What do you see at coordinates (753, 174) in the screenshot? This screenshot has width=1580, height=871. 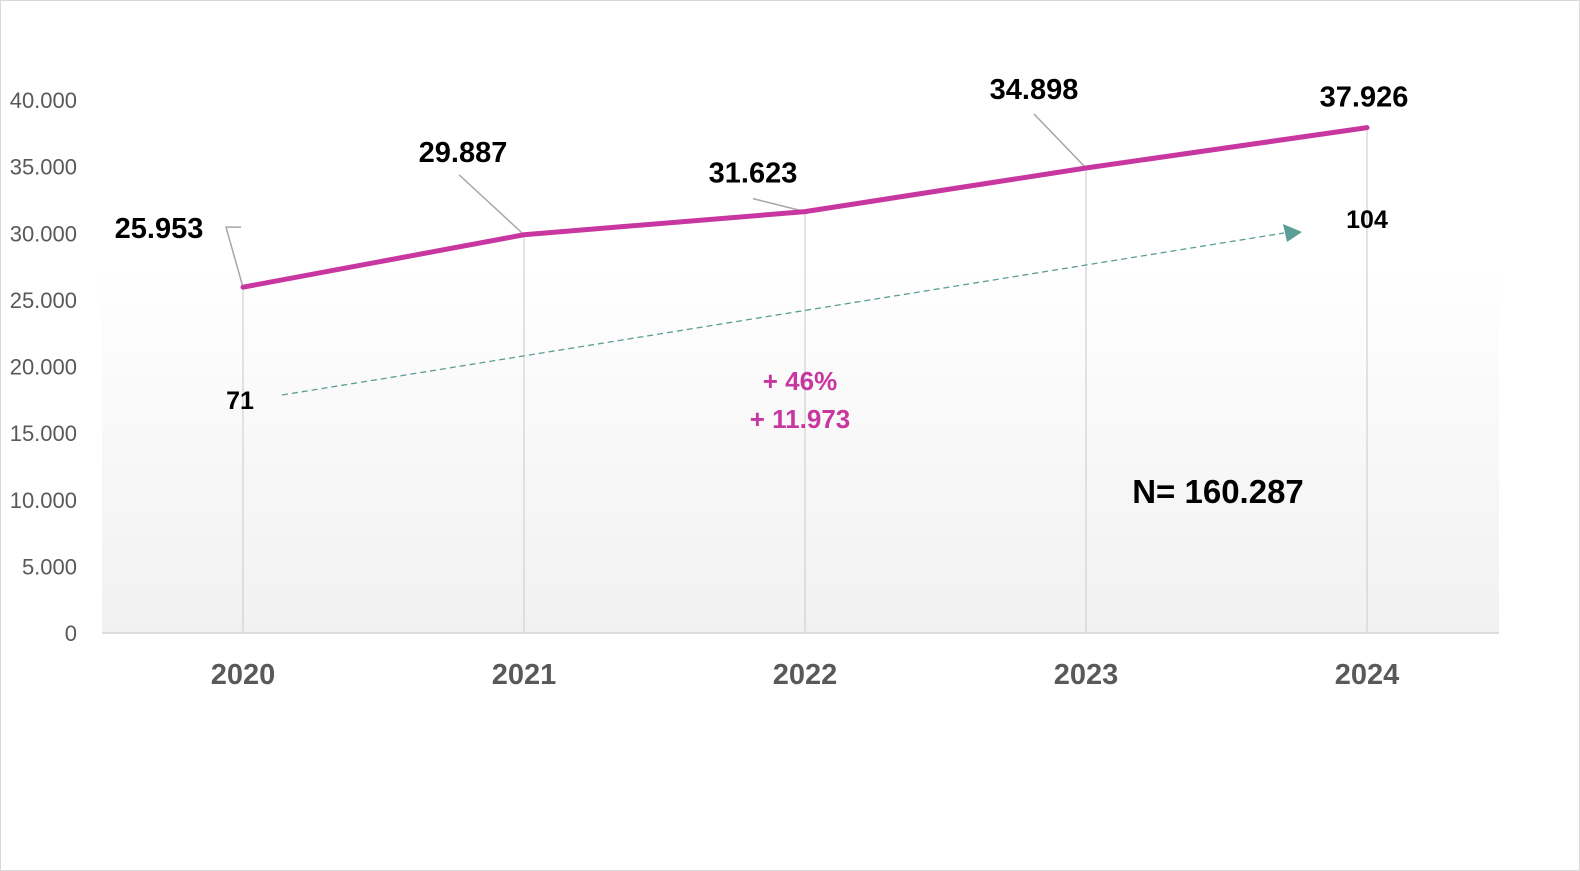 I see `data-label: 31.623` at bounding box center [753, 174].